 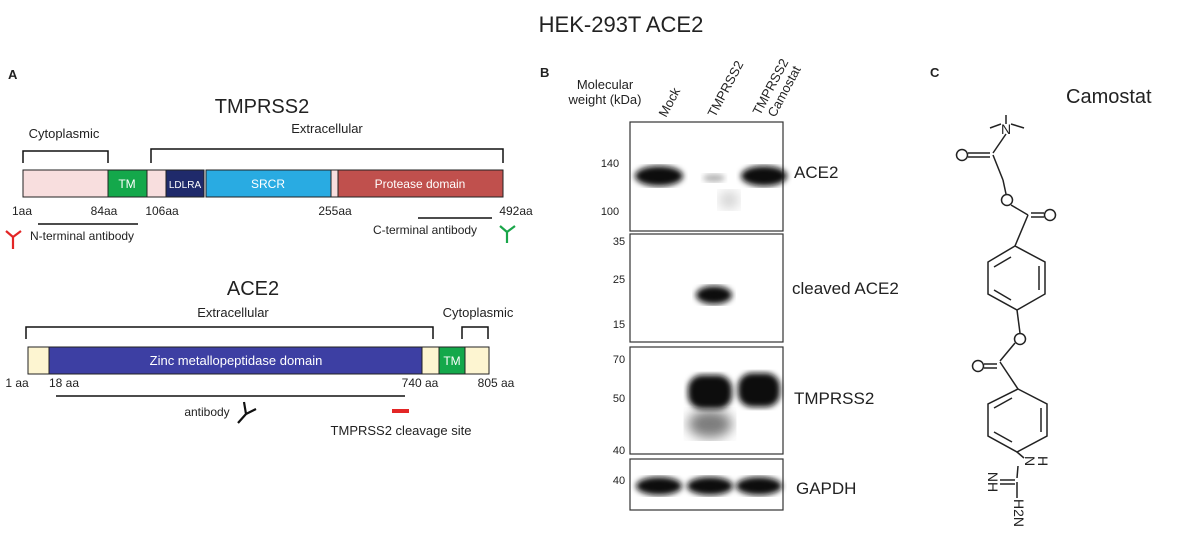 What do you see at coordinates (1030, 461) in the screenshot?
I see `atom-n-aryl: N` at bounding box center [1030, 461].